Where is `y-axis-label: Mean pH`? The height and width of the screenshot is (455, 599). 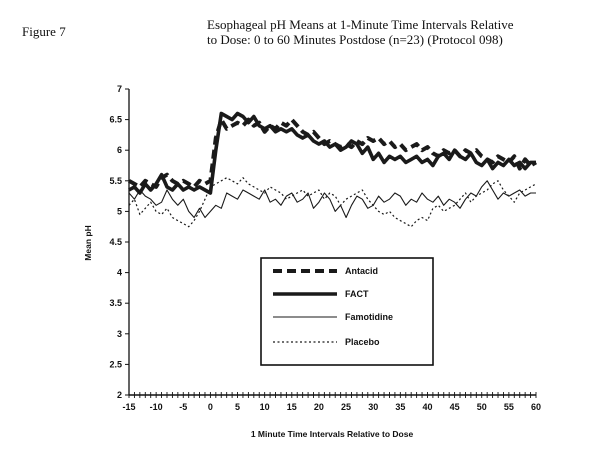 y-axis-label: Mean pH is located at coordinates (88, 242).